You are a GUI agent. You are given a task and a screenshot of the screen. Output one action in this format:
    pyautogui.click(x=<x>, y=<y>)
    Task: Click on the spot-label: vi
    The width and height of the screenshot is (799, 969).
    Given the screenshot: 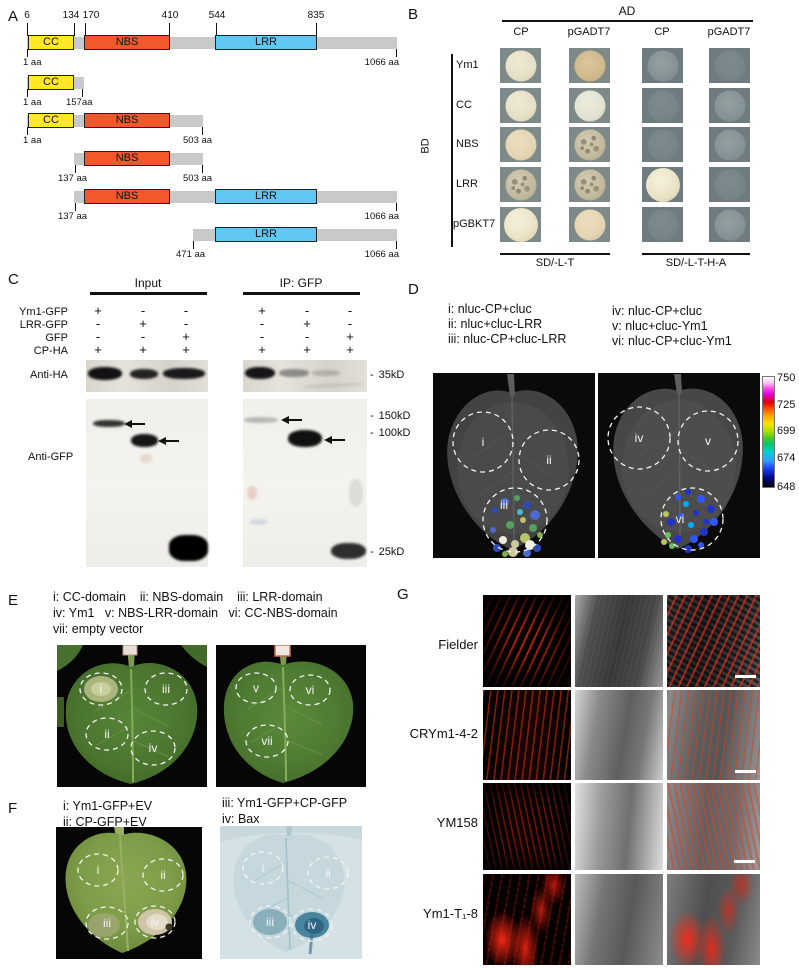 What is the action you would take?
    pyautogui.click(x=310, y=690)
    